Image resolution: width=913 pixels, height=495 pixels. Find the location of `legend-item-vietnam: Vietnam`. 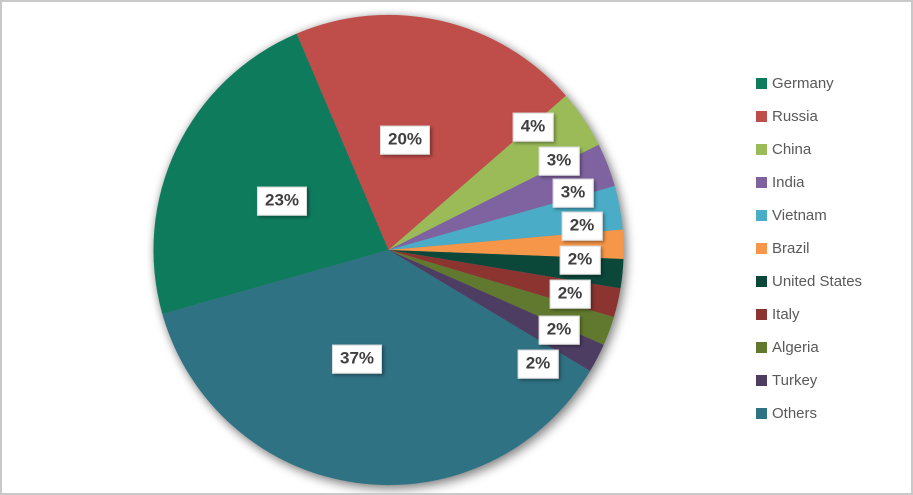

legend-item-vietnam: Vietnam is located at coordinates (809, 215).